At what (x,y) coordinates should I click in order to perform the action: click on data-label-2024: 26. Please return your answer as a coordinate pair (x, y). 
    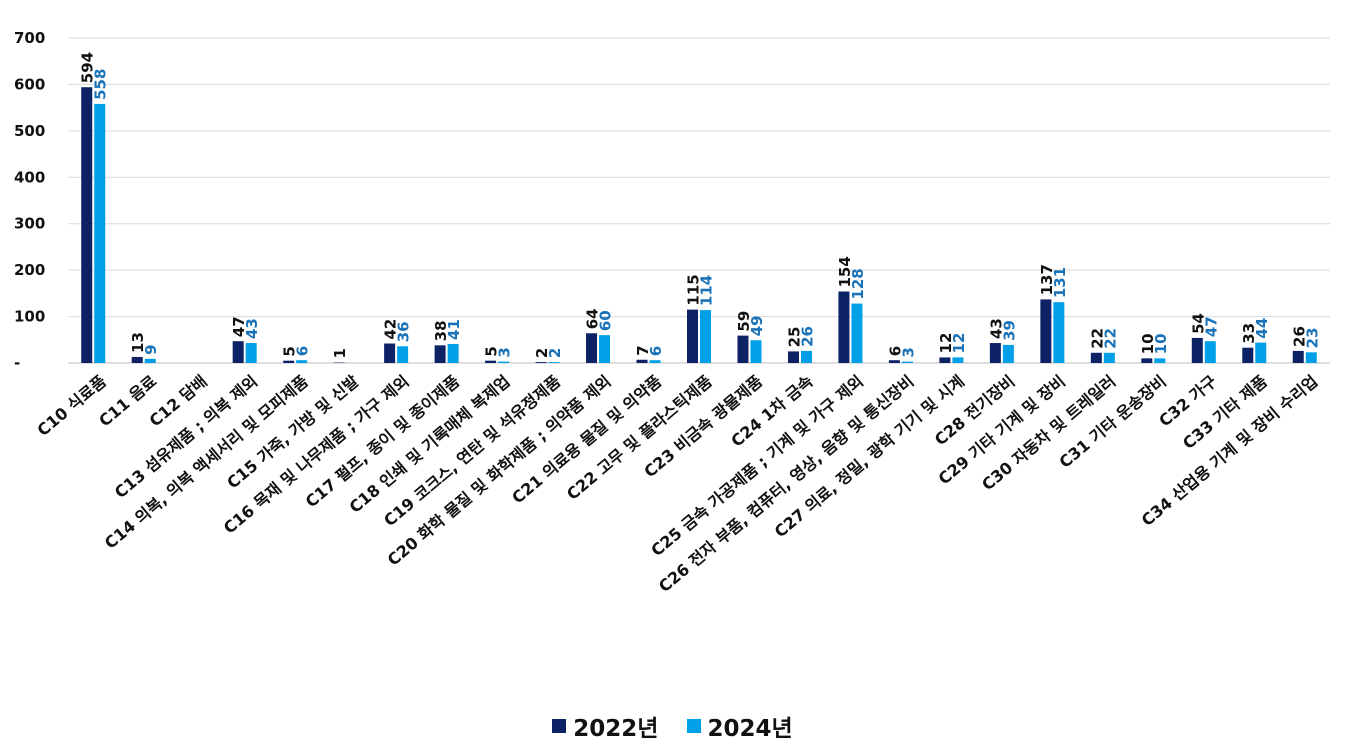
    Looking at the image, I should click on (807, 336).